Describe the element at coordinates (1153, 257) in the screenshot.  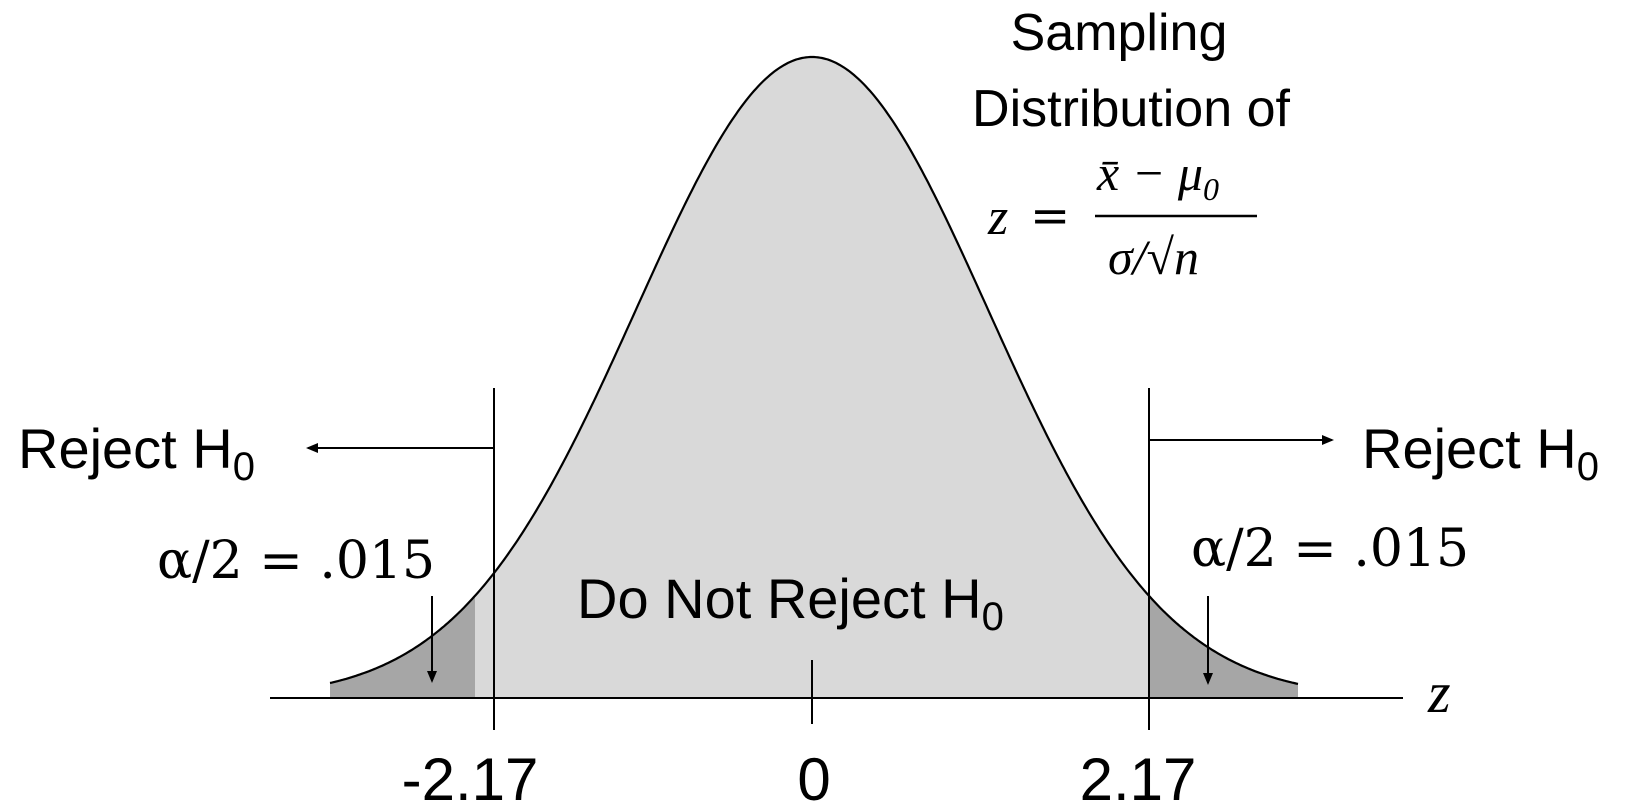
I see `formula-denominator: σ/√n` at that location.